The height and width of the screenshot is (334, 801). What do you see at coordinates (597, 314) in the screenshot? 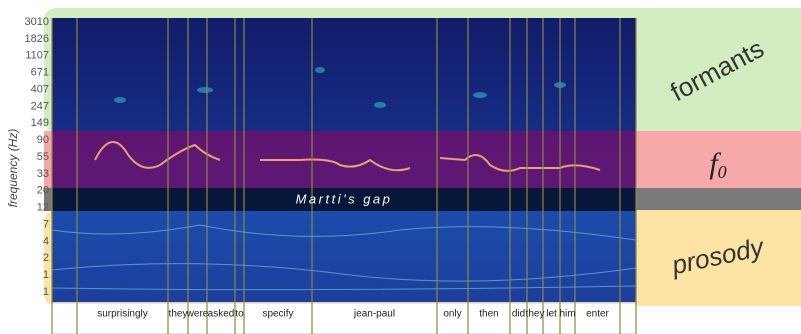
I see `word-label: enter` at bounding box center [597, 314].